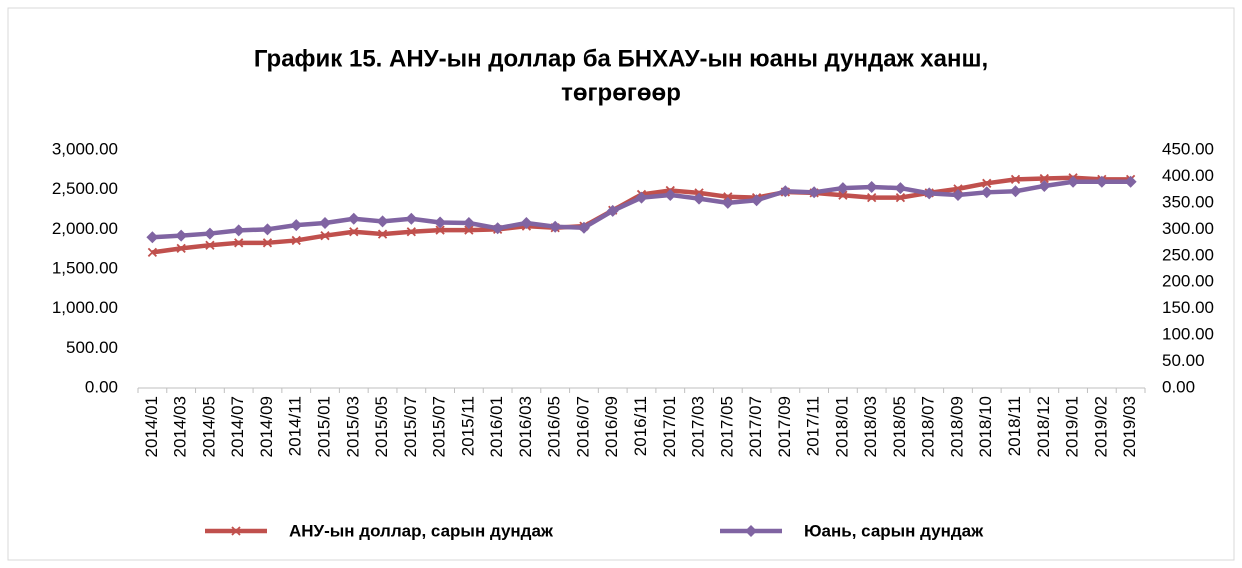 This screenshot has height=568, width=1242. I want to click on legend-label: АНУ-ын доллар, сарын дундаж, so click(421, 530).